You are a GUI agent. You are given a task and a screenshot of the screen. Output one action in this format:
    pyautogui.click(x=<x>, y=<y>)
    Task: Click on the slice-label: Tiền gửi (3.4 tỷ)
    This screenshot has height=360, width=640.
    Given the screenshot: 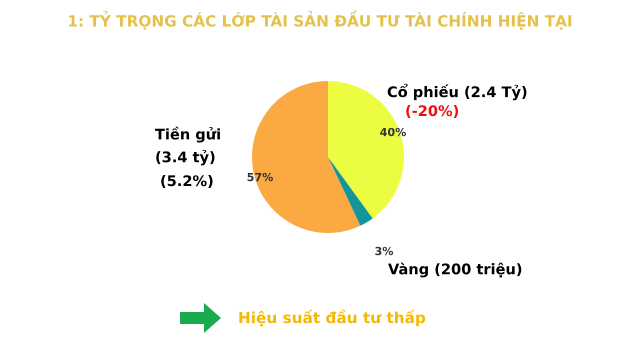 What is the action you would take?
    pyautogui.click(x=187, y=146)
    